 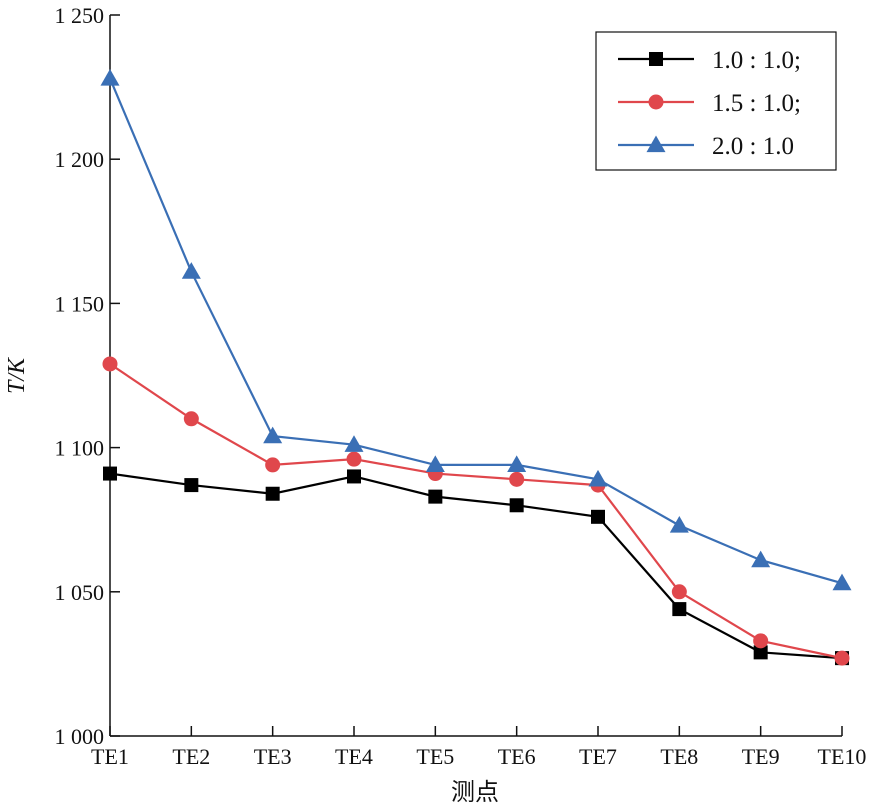 What do you see at coordinates (273, 756) in the screenshot?
I see `x-tick-label: TE3` at bounding box center [273, 756].